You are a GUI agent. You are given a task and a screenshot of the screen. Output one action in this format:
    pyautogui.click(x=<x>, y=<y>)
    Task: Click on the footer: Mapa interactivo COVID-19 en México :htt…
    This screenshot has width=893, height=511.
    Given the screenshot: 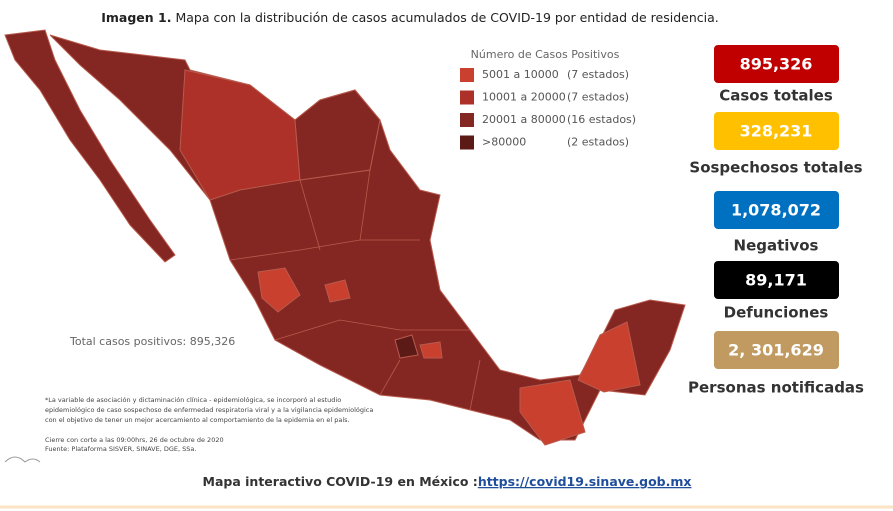 What is the action you would take?
    pyautogui.click(x=447, y=481)
    